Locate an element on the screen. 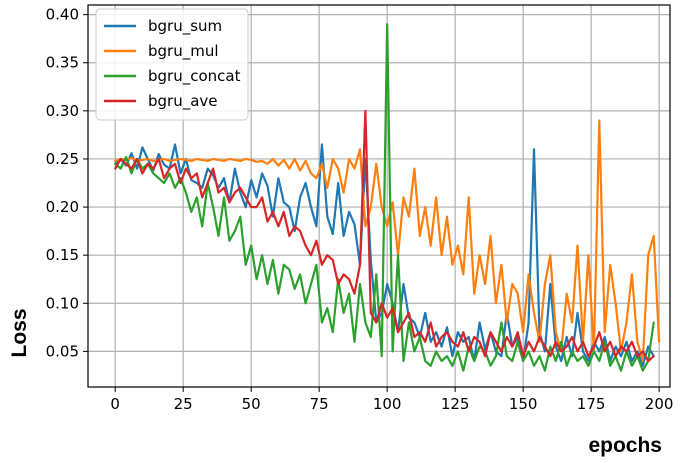 This screenshot has height=463, width=685. y-tick-label: 0.40 is located at coordinates (62, 15).